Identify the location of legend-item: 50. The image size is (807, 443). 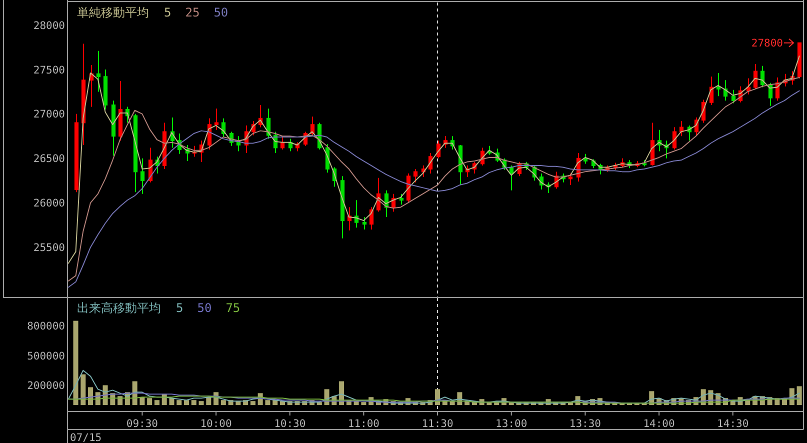
(204, 308).